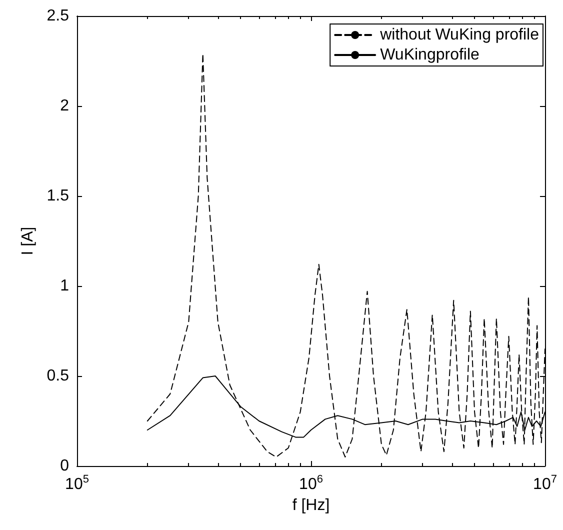 This screenshot has width=563, height=530. Describe the element at coordinates (58, 196) in the screenshot. I see `y-tick-label: 1.5` at that location.